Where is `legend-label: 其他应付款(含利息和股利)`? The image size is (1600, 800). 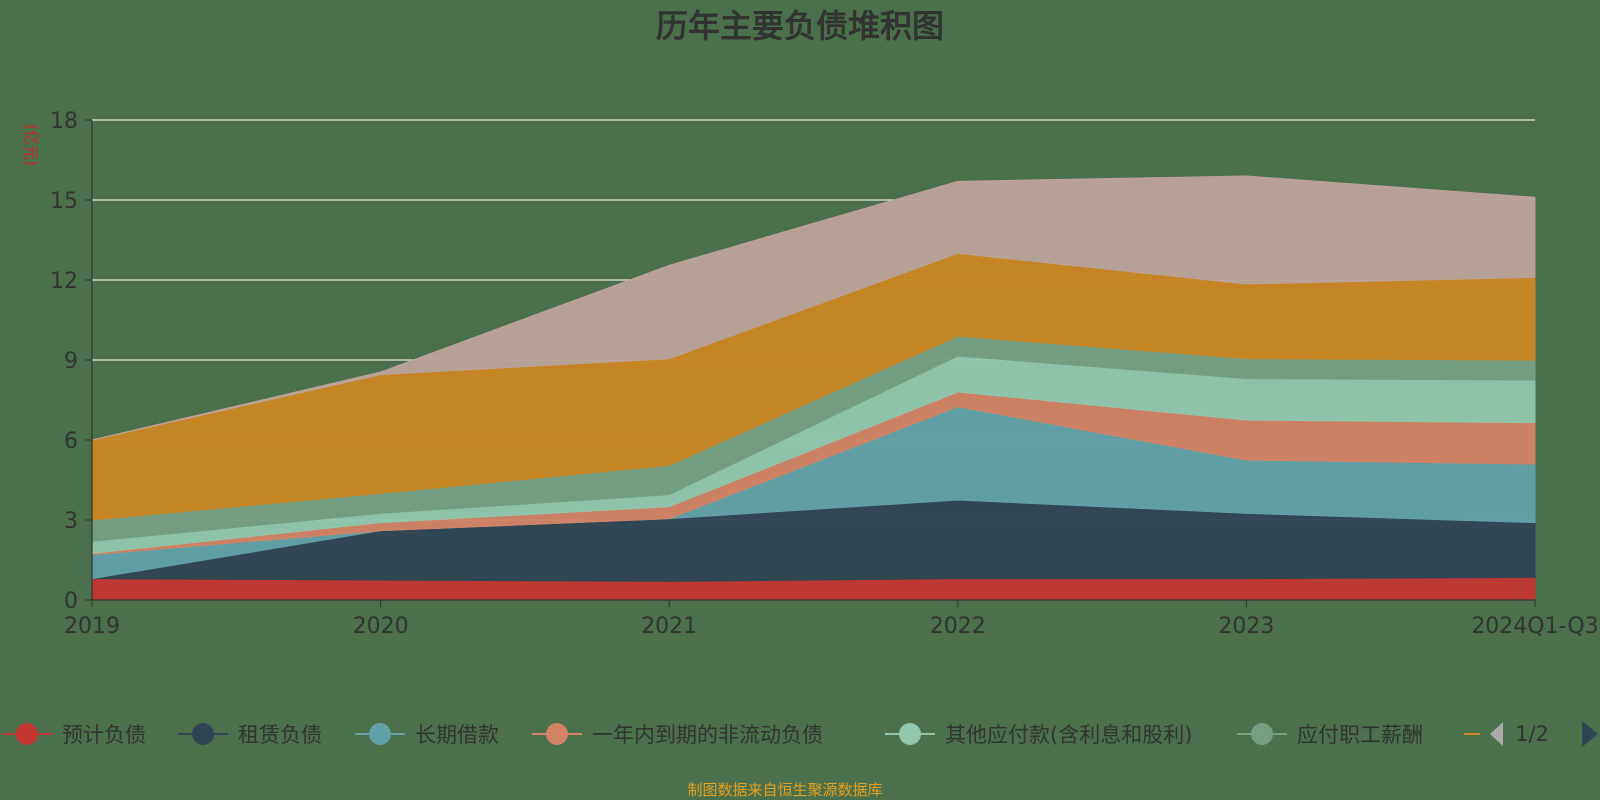
legend-label: 其他应付款(含利息和股利) is located at coordinates (1068, 735).